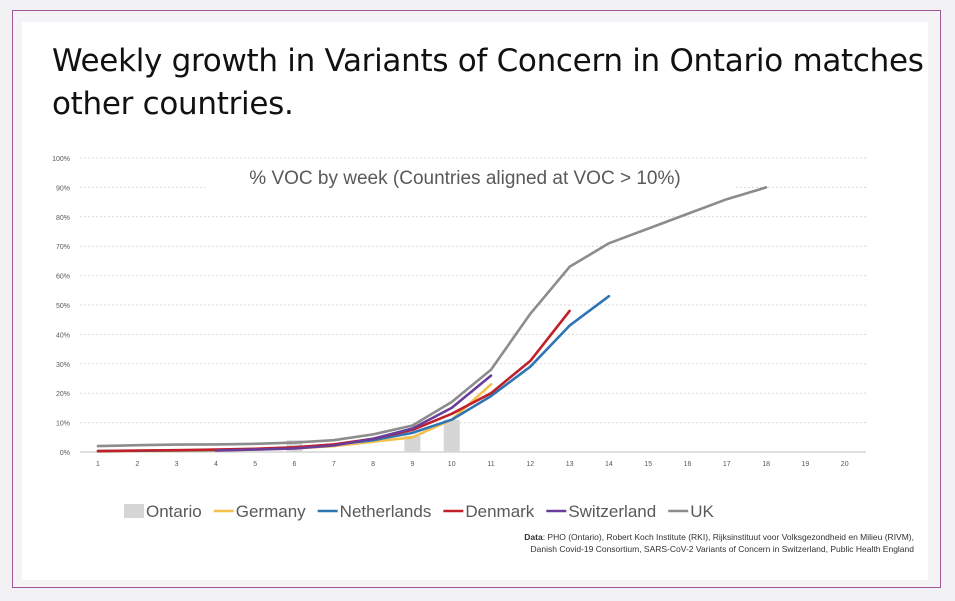 The width and height of the screenshot is (955, 601). I want to click on series-line-switzerland, so click(353, 413).